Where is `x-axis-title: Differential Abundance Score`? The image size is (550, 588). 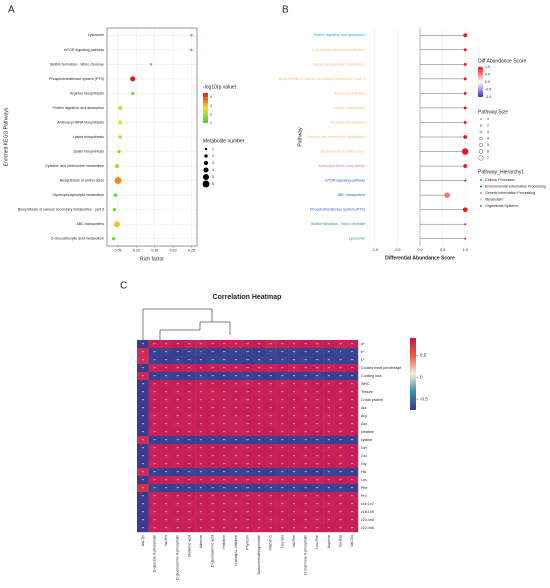
x-axis-title: Differential Abundance Score is located at coordinates (420, 258).